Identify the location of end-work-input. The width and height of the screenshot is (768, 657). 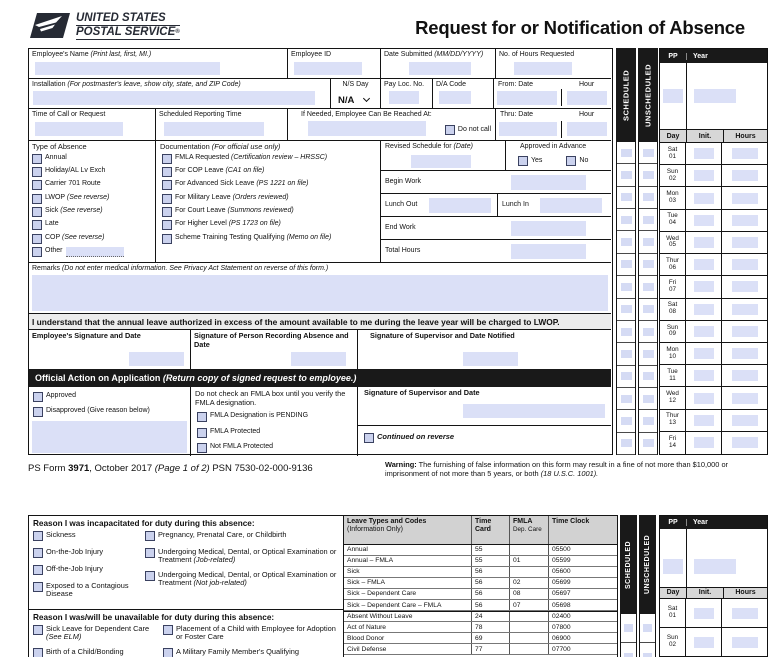
(548, 228).